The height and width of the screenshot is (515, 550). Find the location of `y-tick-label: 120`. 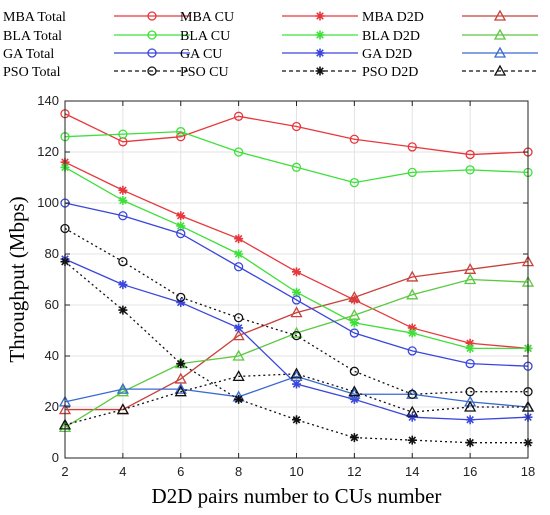

y-tick-label: 120 is located at coordinates (48, 151).